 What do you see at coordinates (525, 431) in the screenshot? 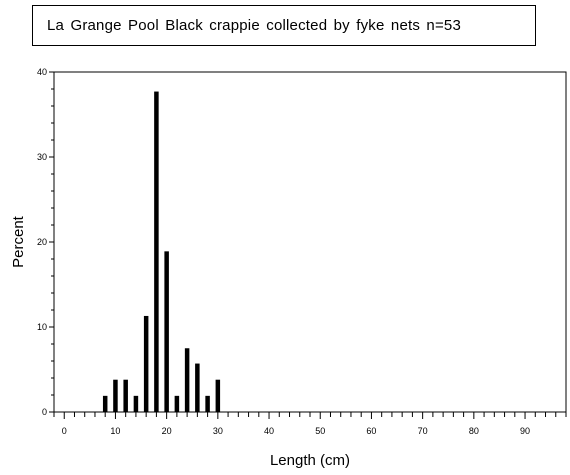
I see `x-tick-label: 90` at bounding box center [525, 431].